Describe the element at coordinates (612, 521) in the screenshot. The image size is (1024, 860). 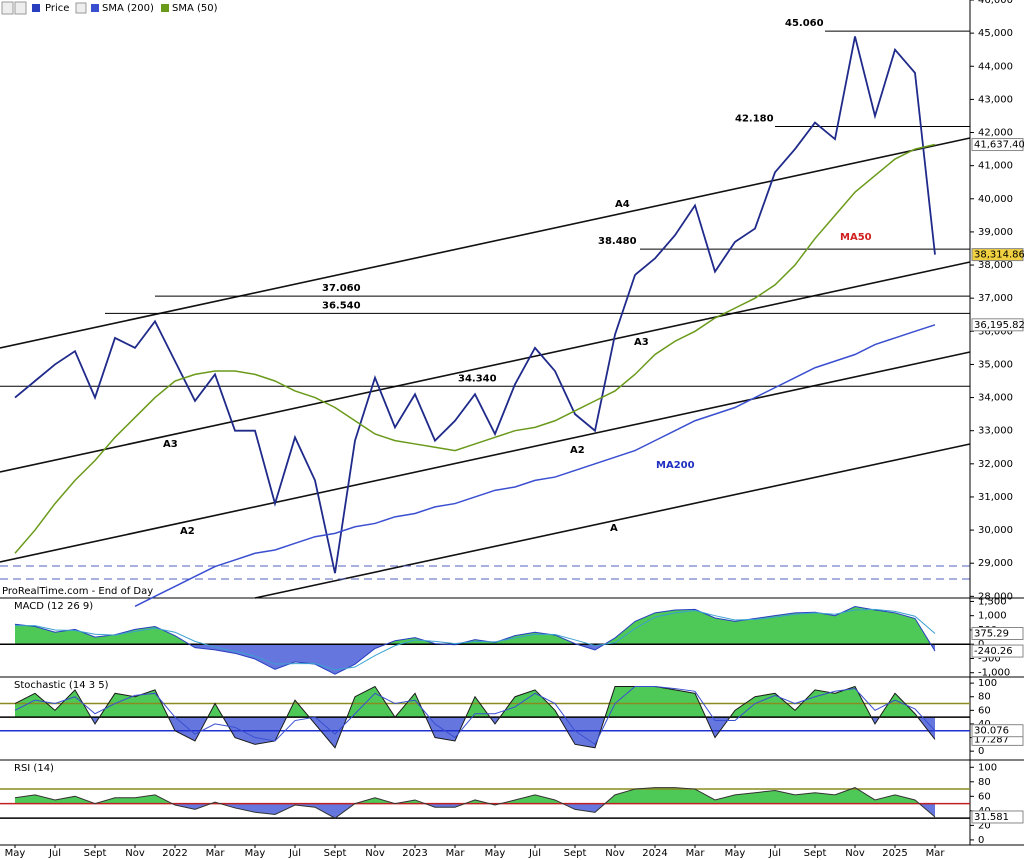
I see `trendline` at that location.